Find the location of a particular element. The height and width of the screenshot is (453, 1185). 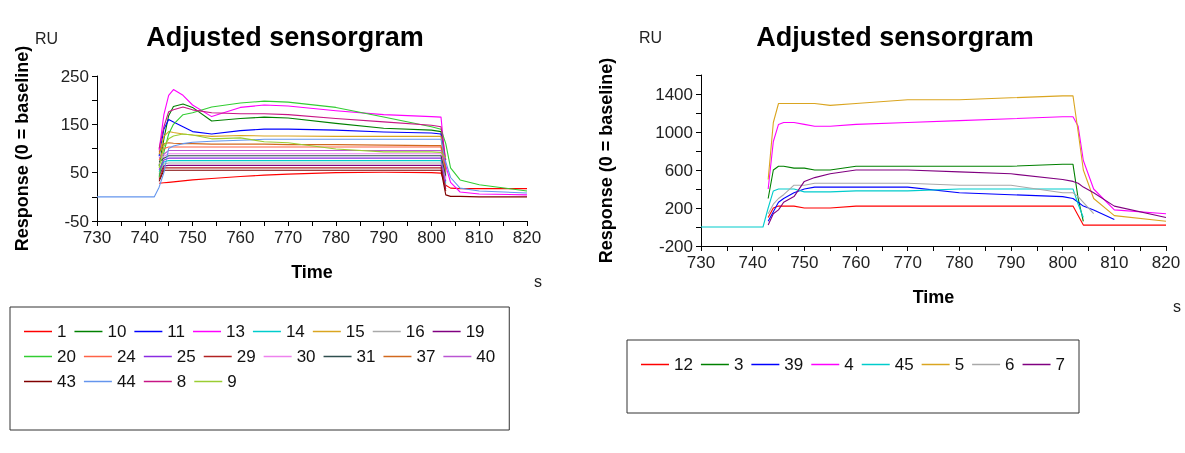

legend-label: 10 is located at coordinates (117, 331).